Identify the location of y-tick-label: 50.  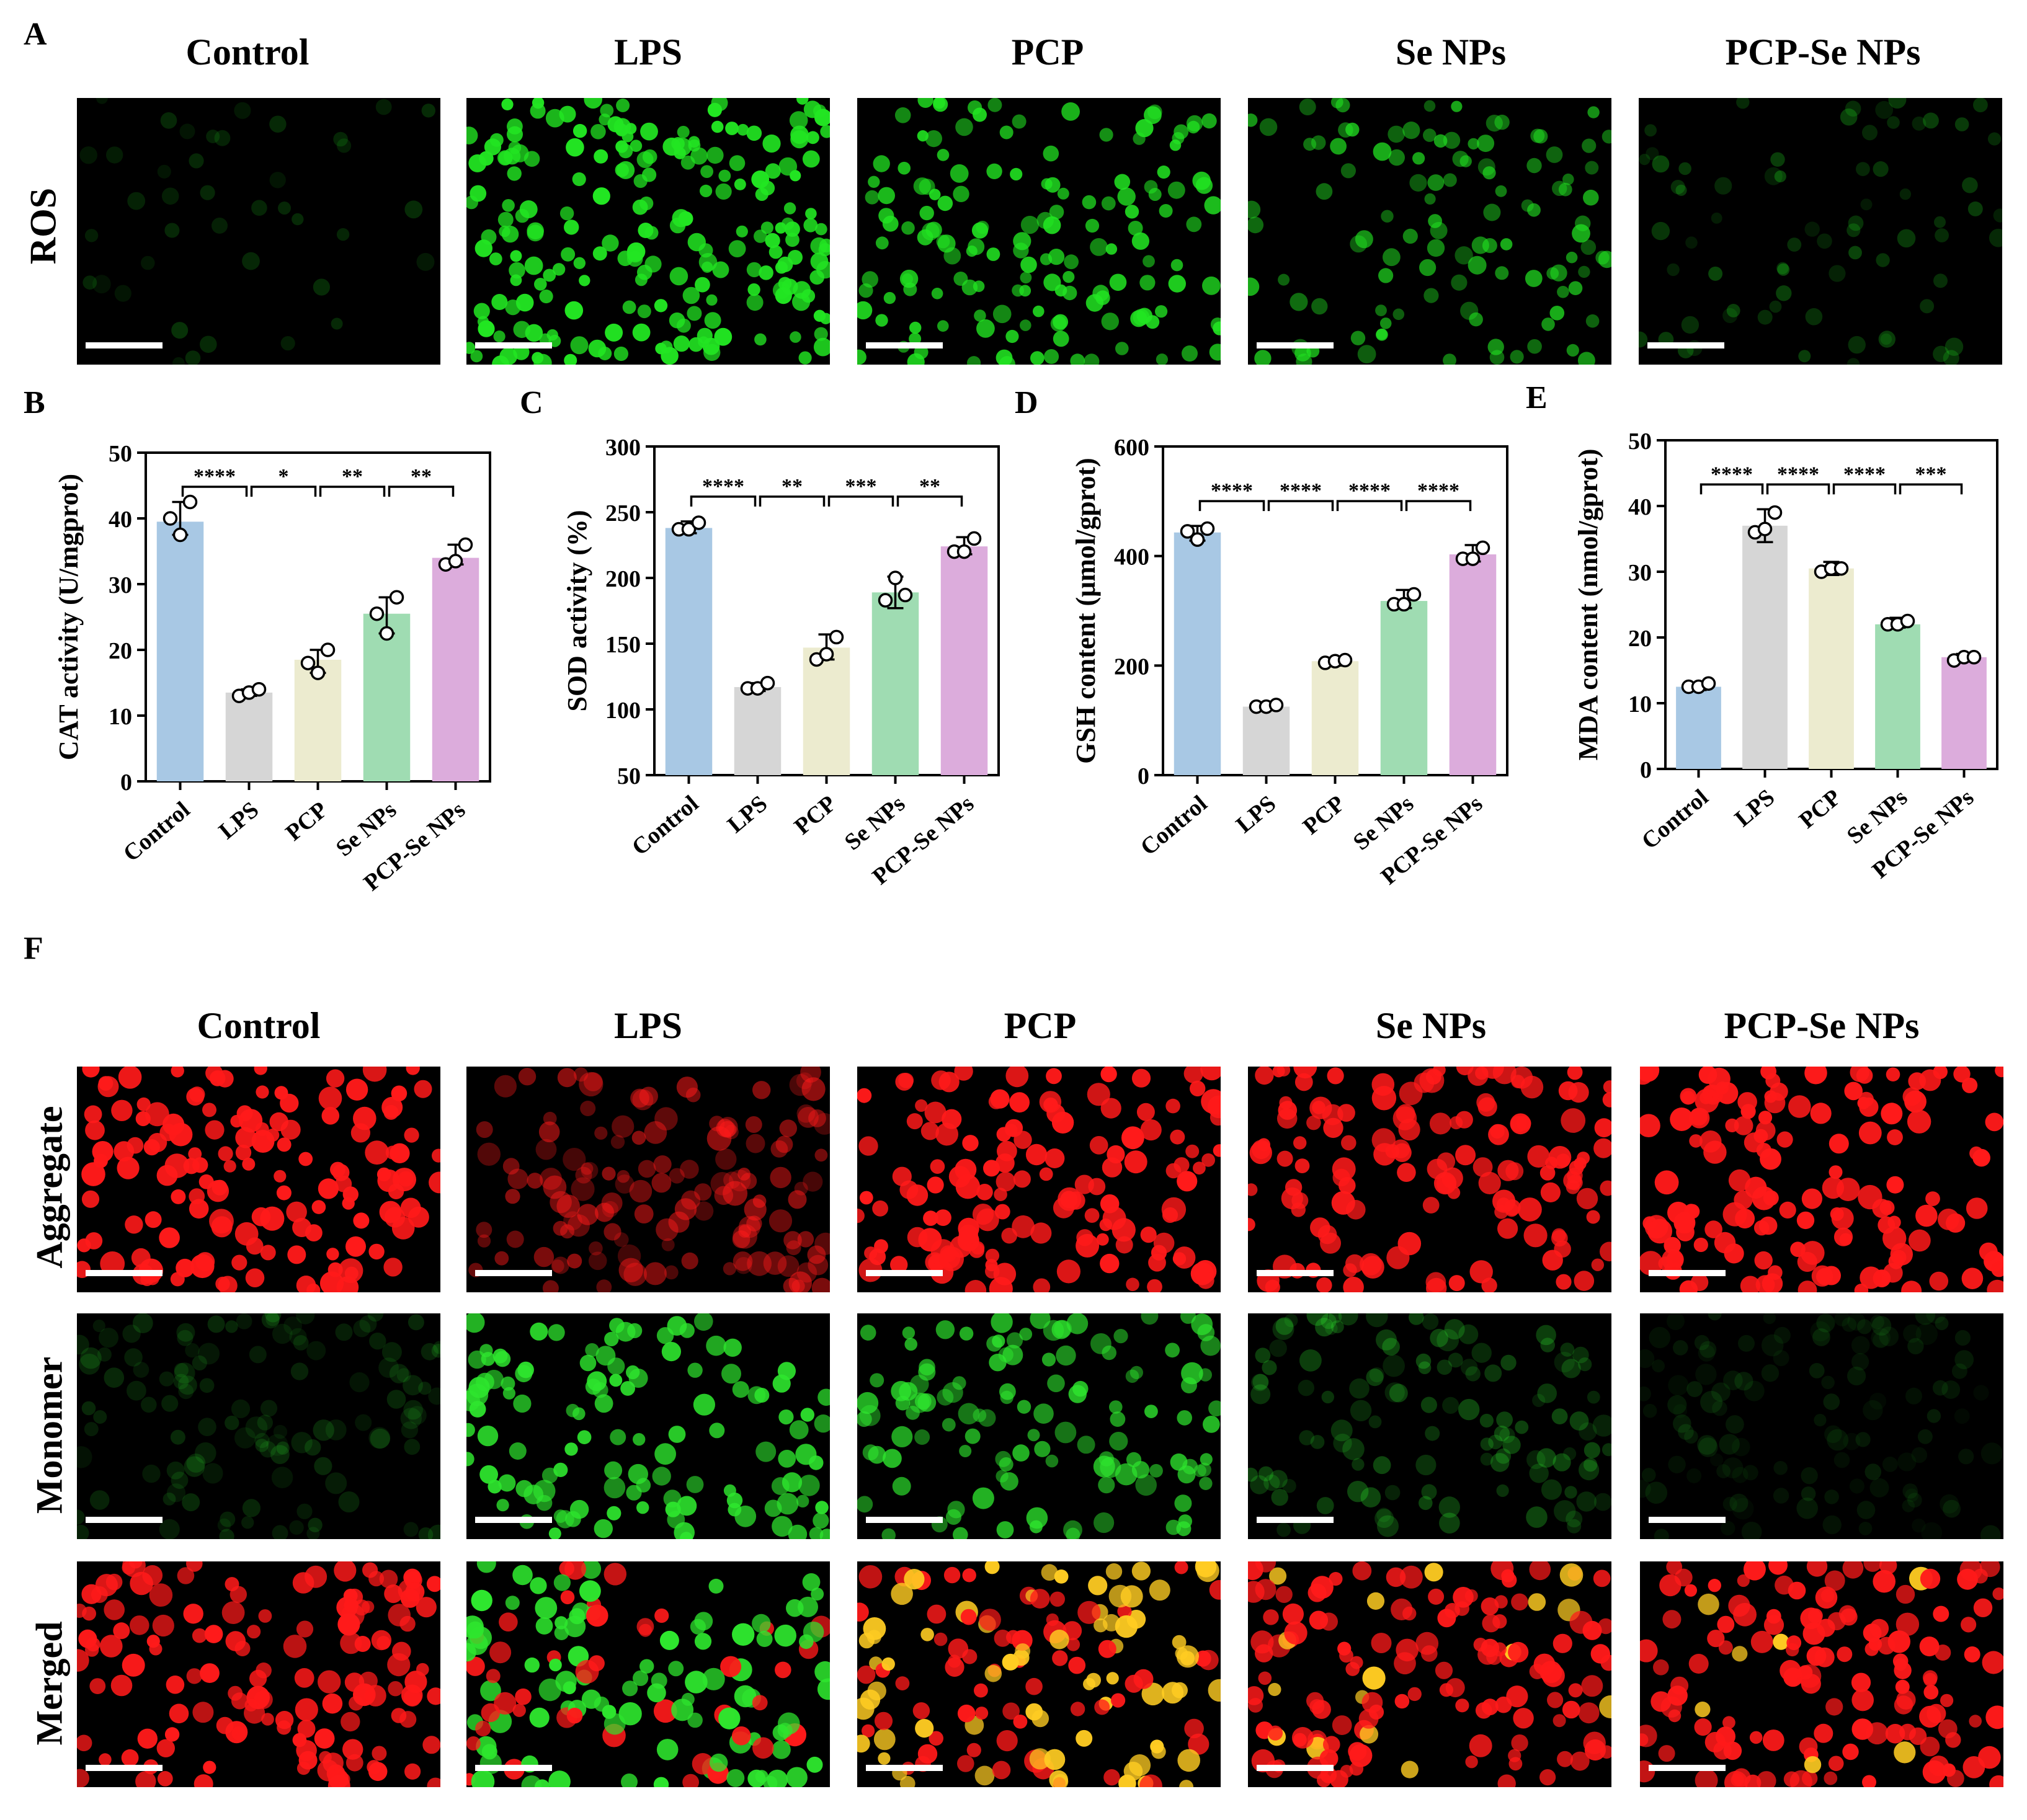
(120, 454).